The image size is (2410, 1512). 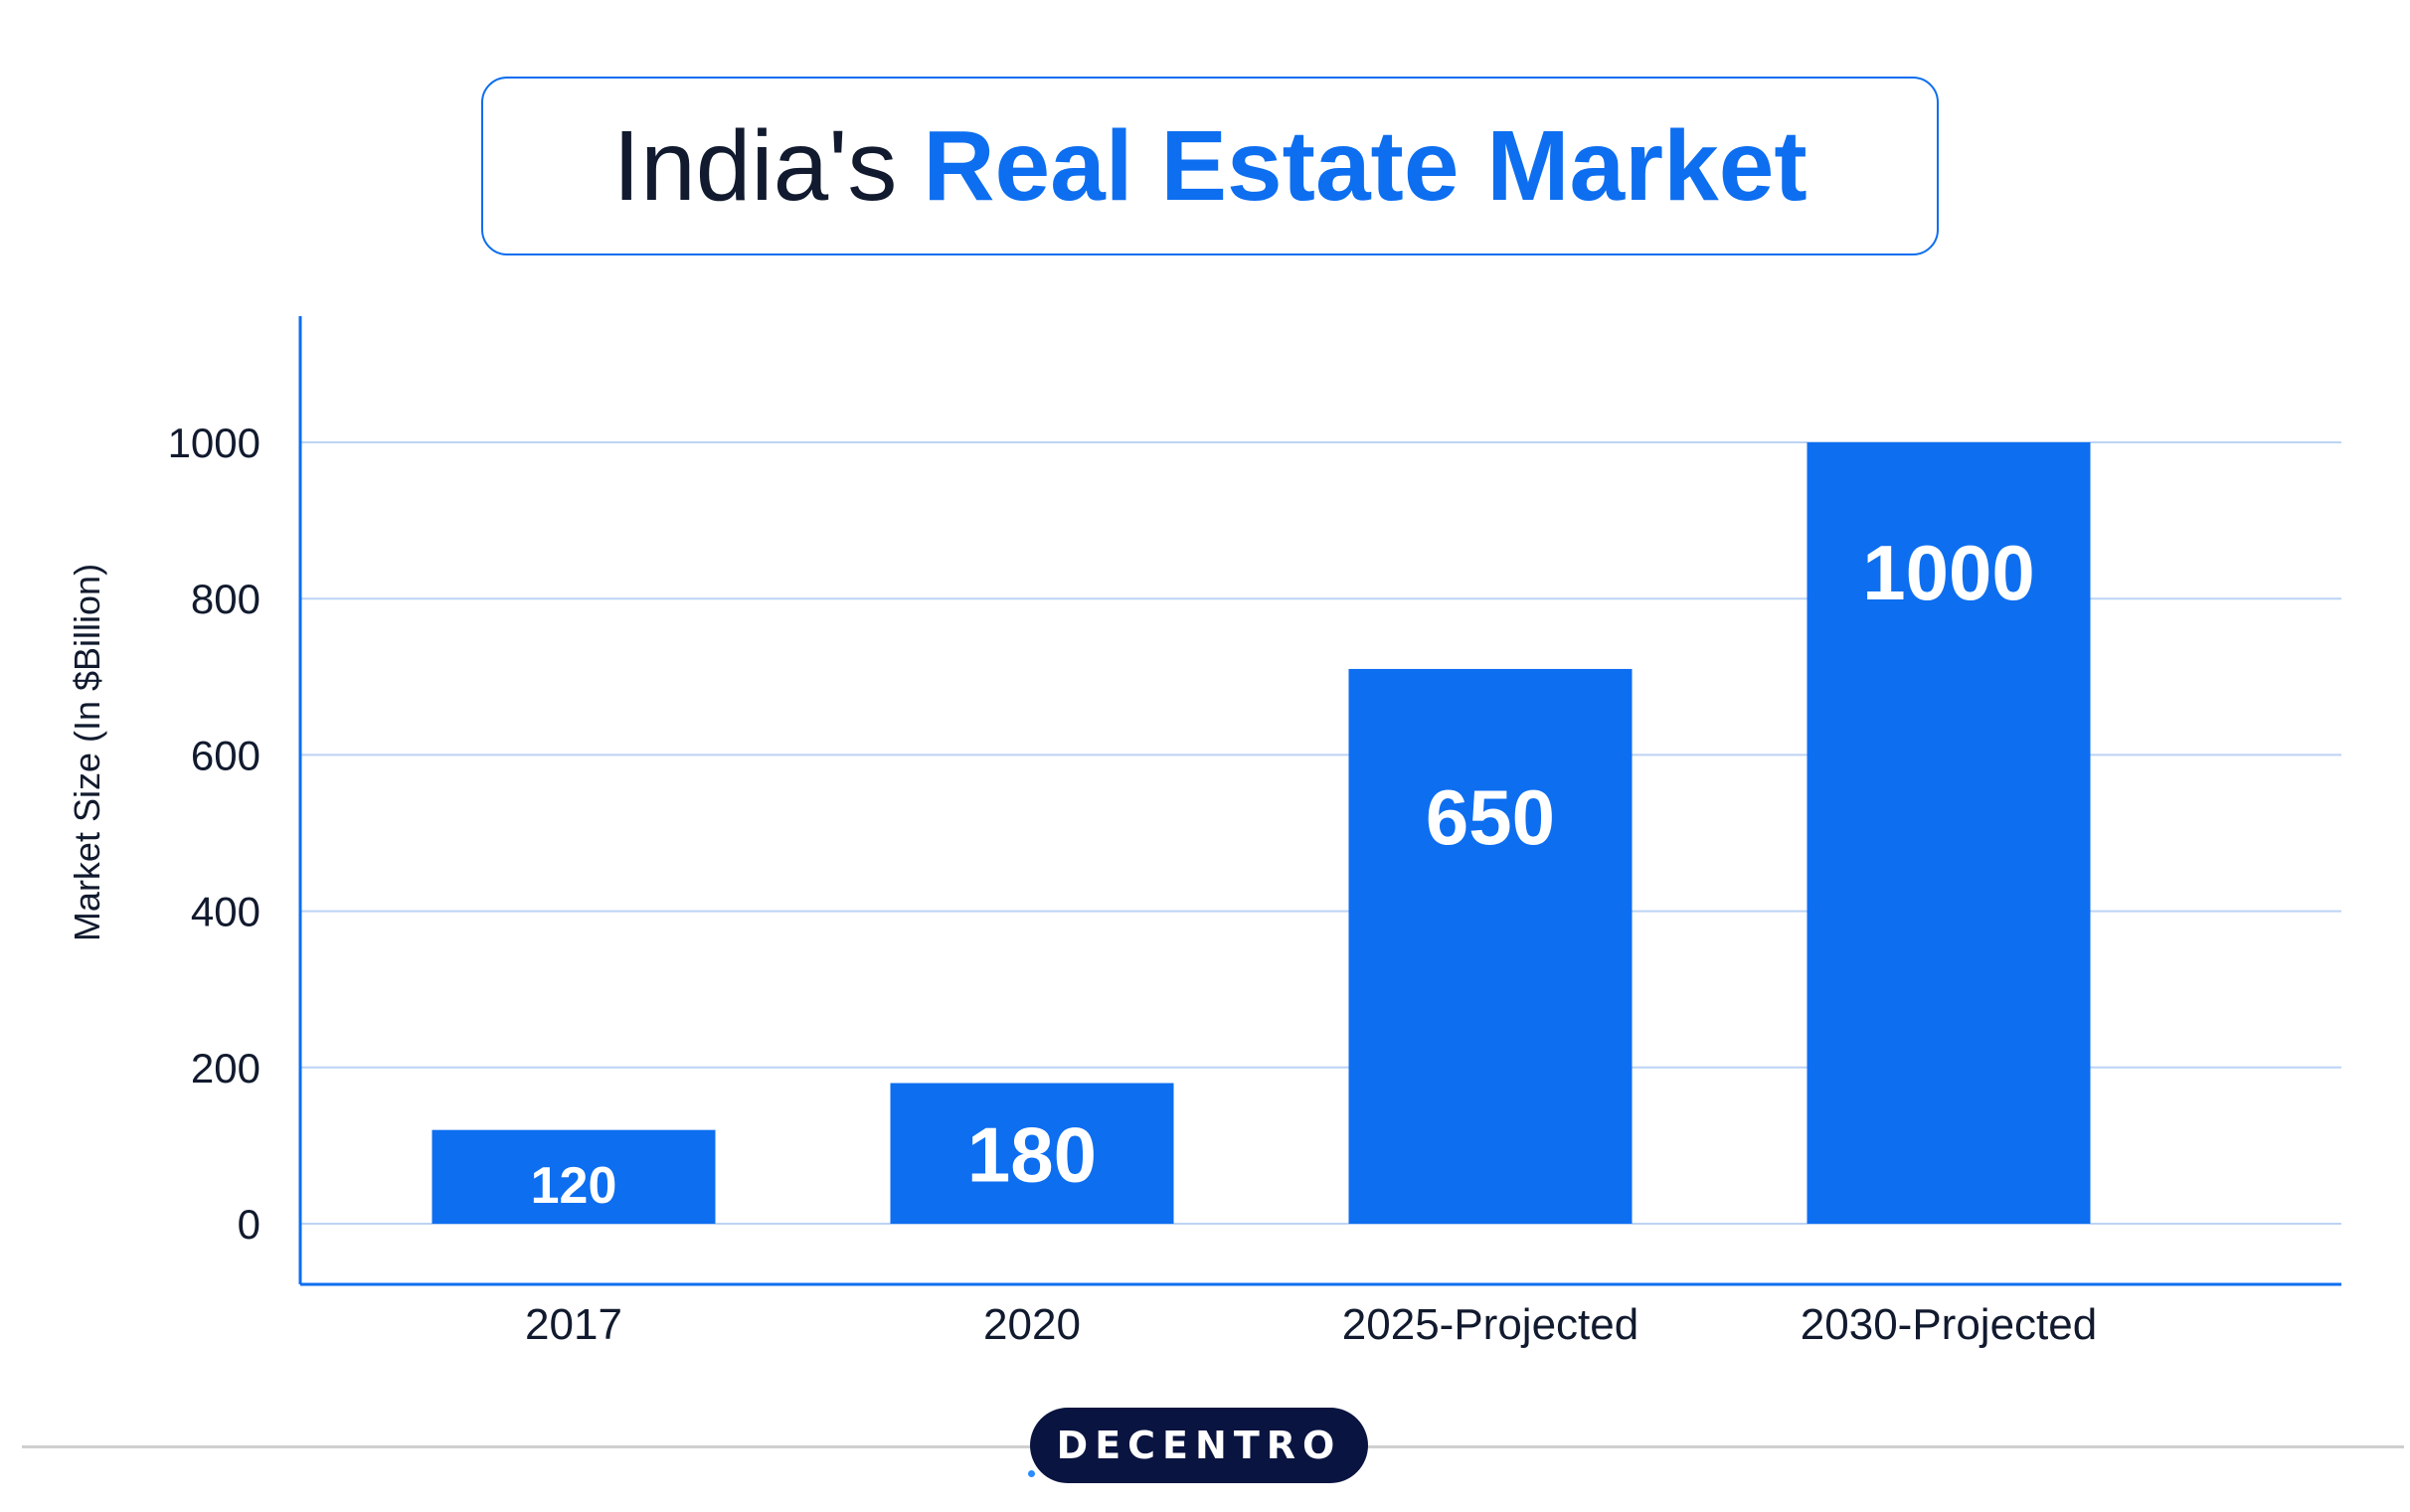 What do you see at coordinates (573, 1324) in the screenshot?
I see `x-category-label: 2017` at bounding box center [573, 1324].